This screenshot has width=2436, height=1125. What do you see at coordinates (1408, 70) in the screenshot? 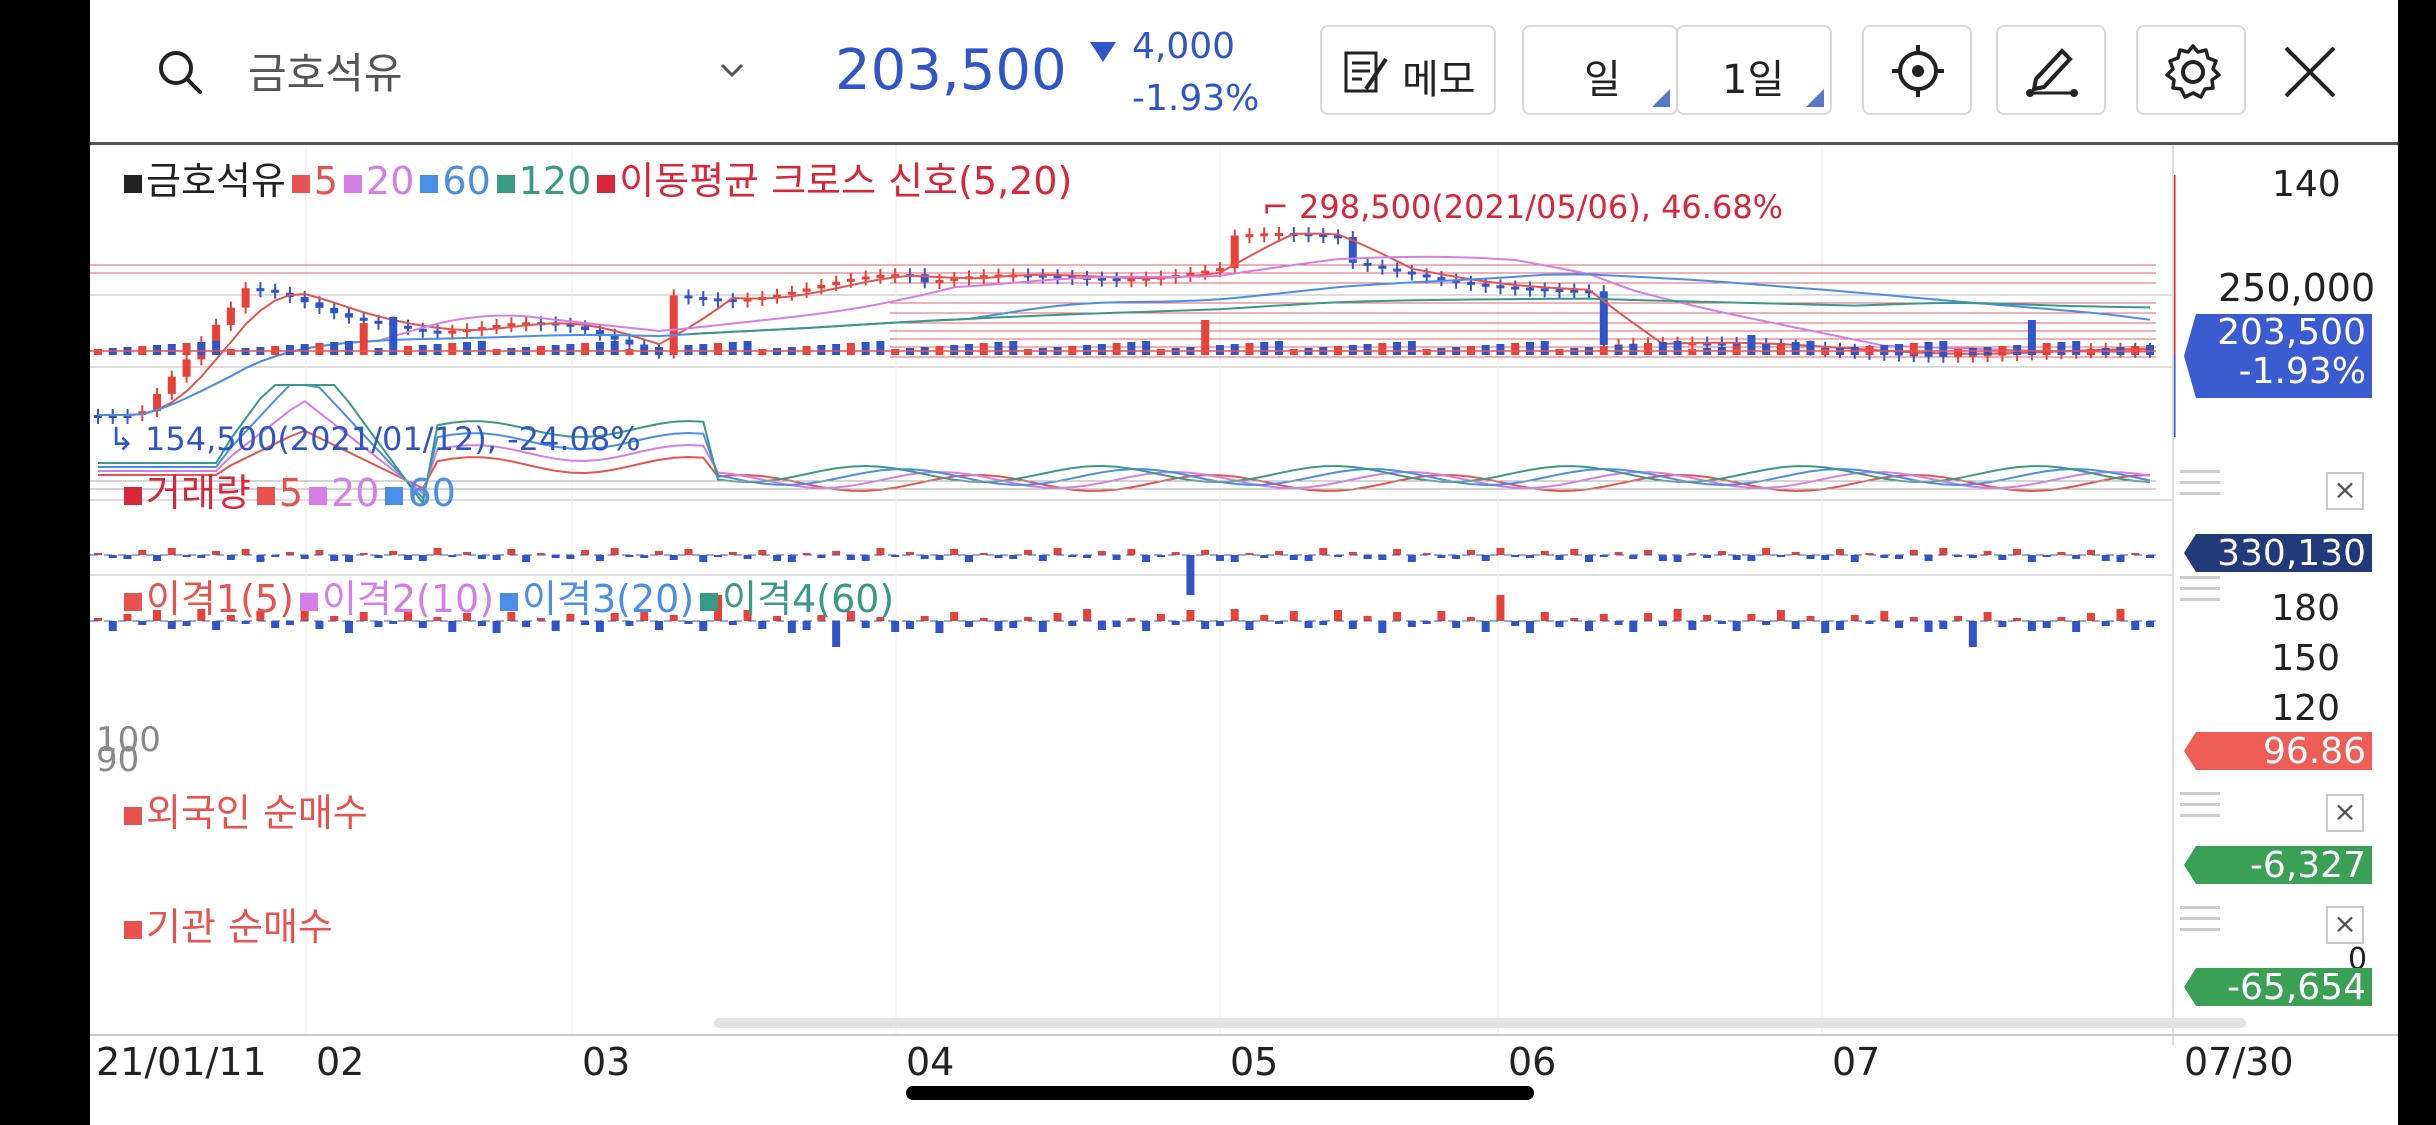
I see `memo-button: 메모` at bounding box center [1408, 70].